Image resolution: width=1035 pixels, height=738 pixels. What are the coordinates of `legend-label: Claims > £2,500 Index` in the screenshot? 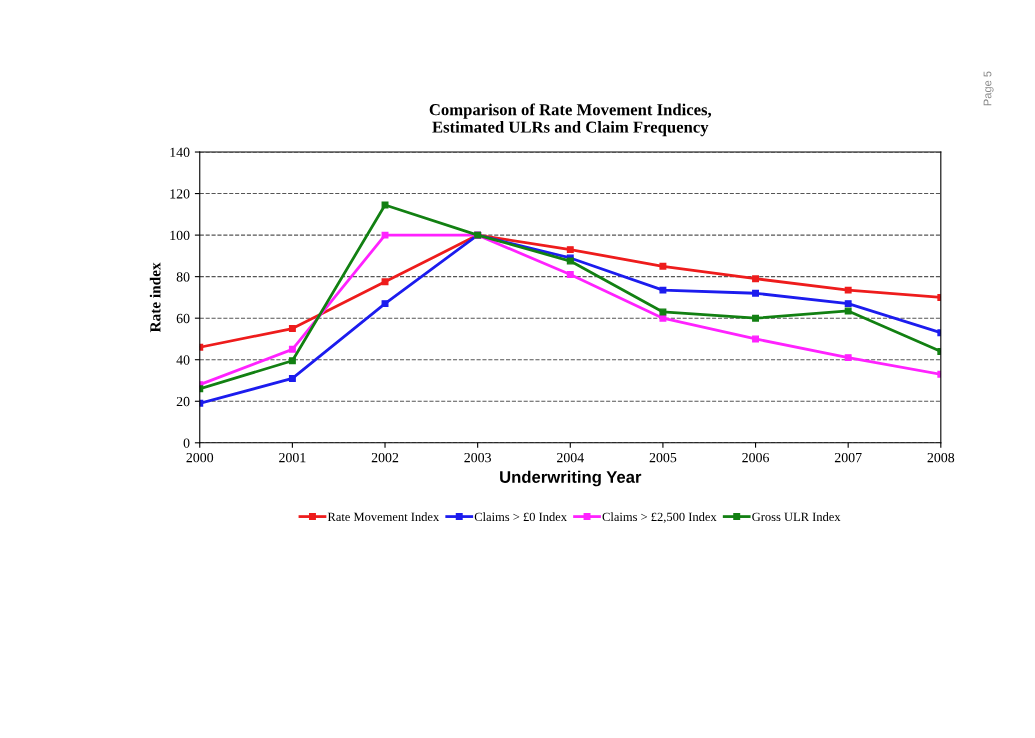 It's located at (659, 517).